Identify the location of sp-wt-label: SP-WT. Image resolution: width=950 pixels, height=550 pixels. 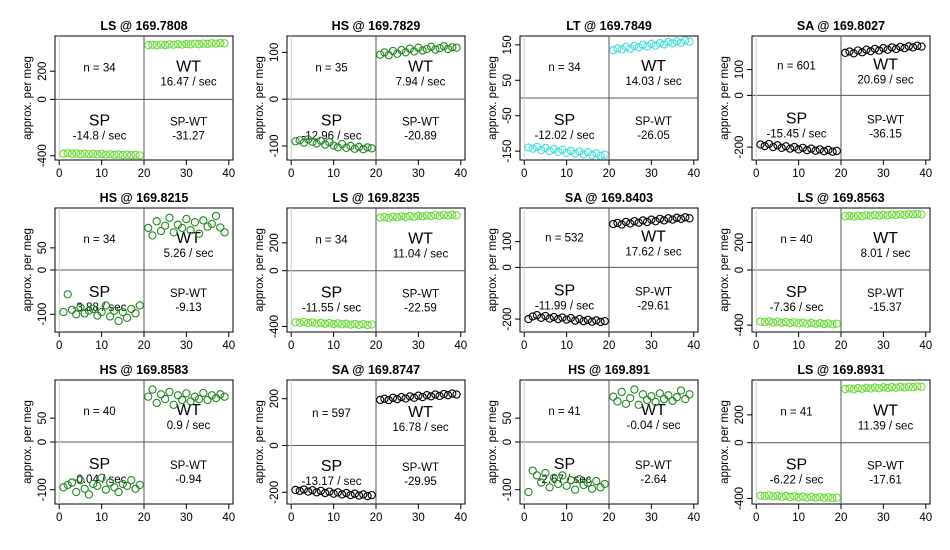
(188, 466).